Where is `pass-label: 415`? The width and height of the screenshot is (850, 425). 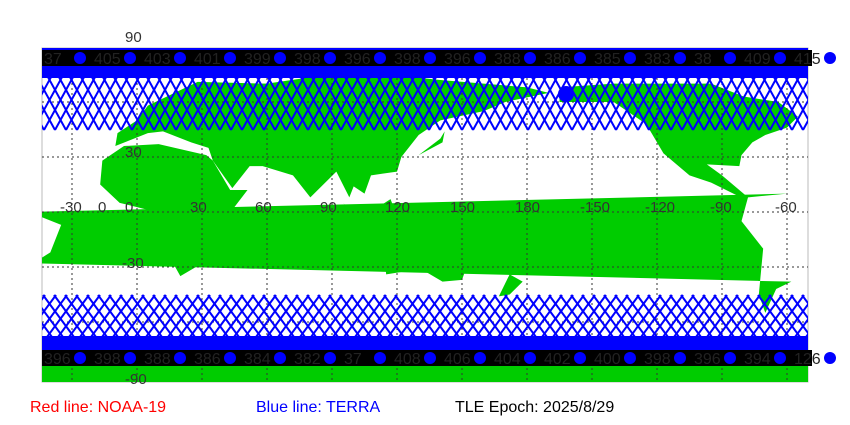
pass-label: 415 is located at coordinates (807, 59).